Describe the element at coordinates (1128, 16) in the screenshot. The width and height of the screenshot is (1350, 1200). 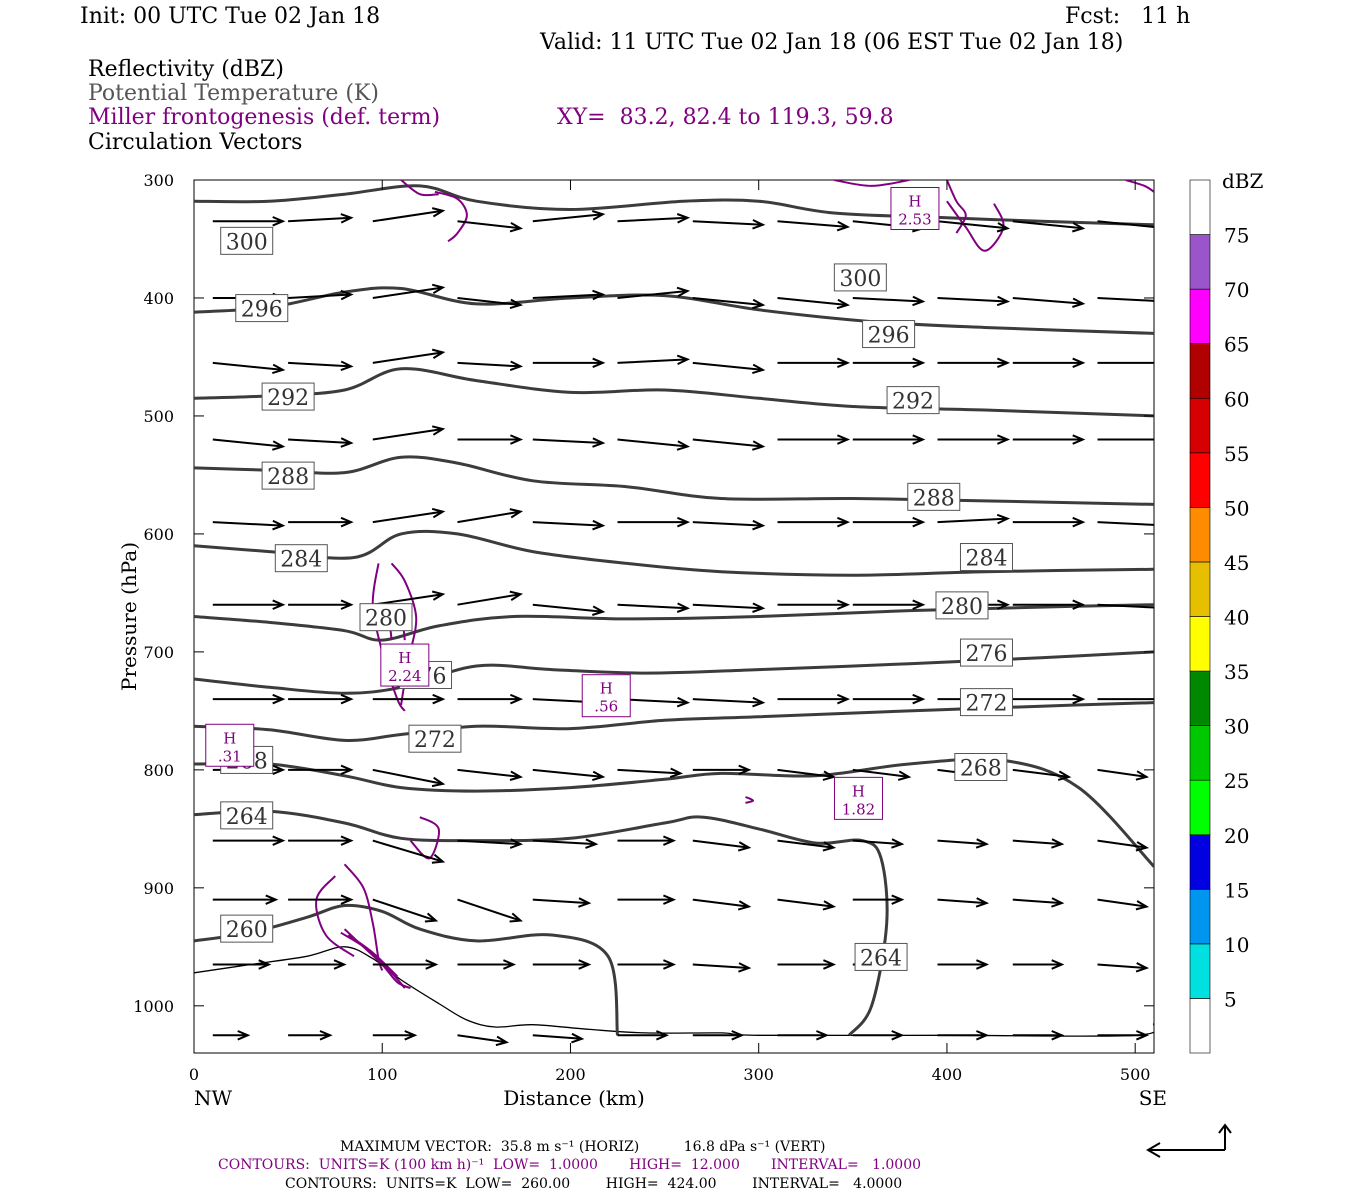
I see `forecast-hour: Fcst: 11 h` at that location.